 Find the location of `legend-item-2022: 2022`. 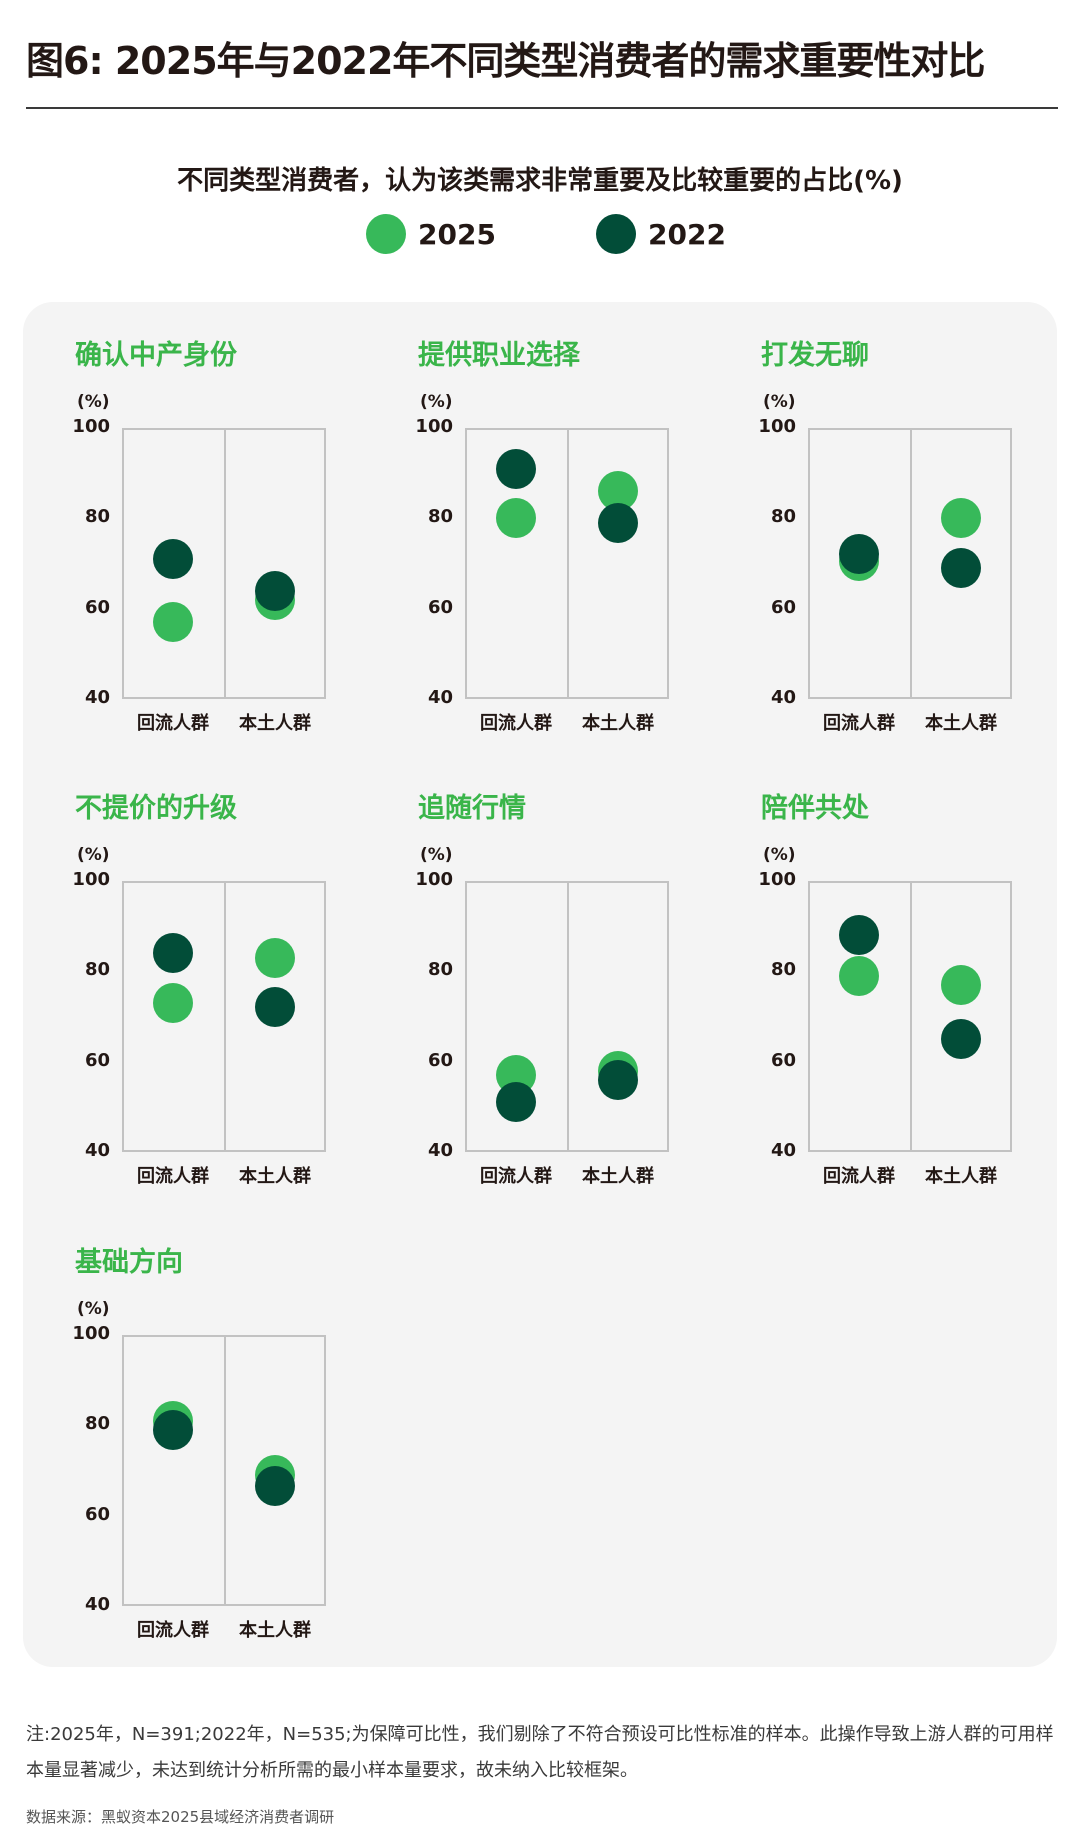

legend-item-2022: 2022 is located at coordinates (661, 234).